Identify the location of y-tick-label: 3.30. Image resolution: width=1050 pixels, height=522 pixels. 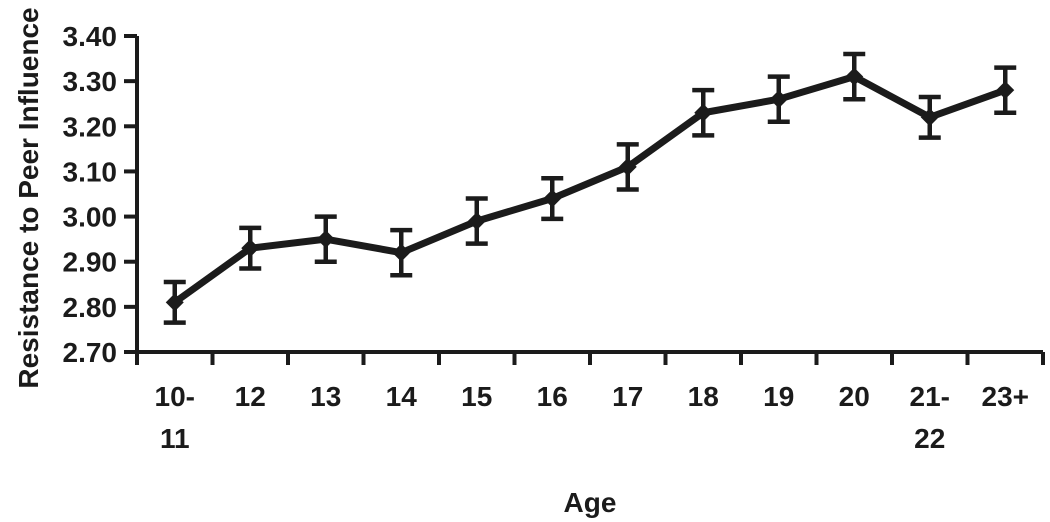
(90, 81).